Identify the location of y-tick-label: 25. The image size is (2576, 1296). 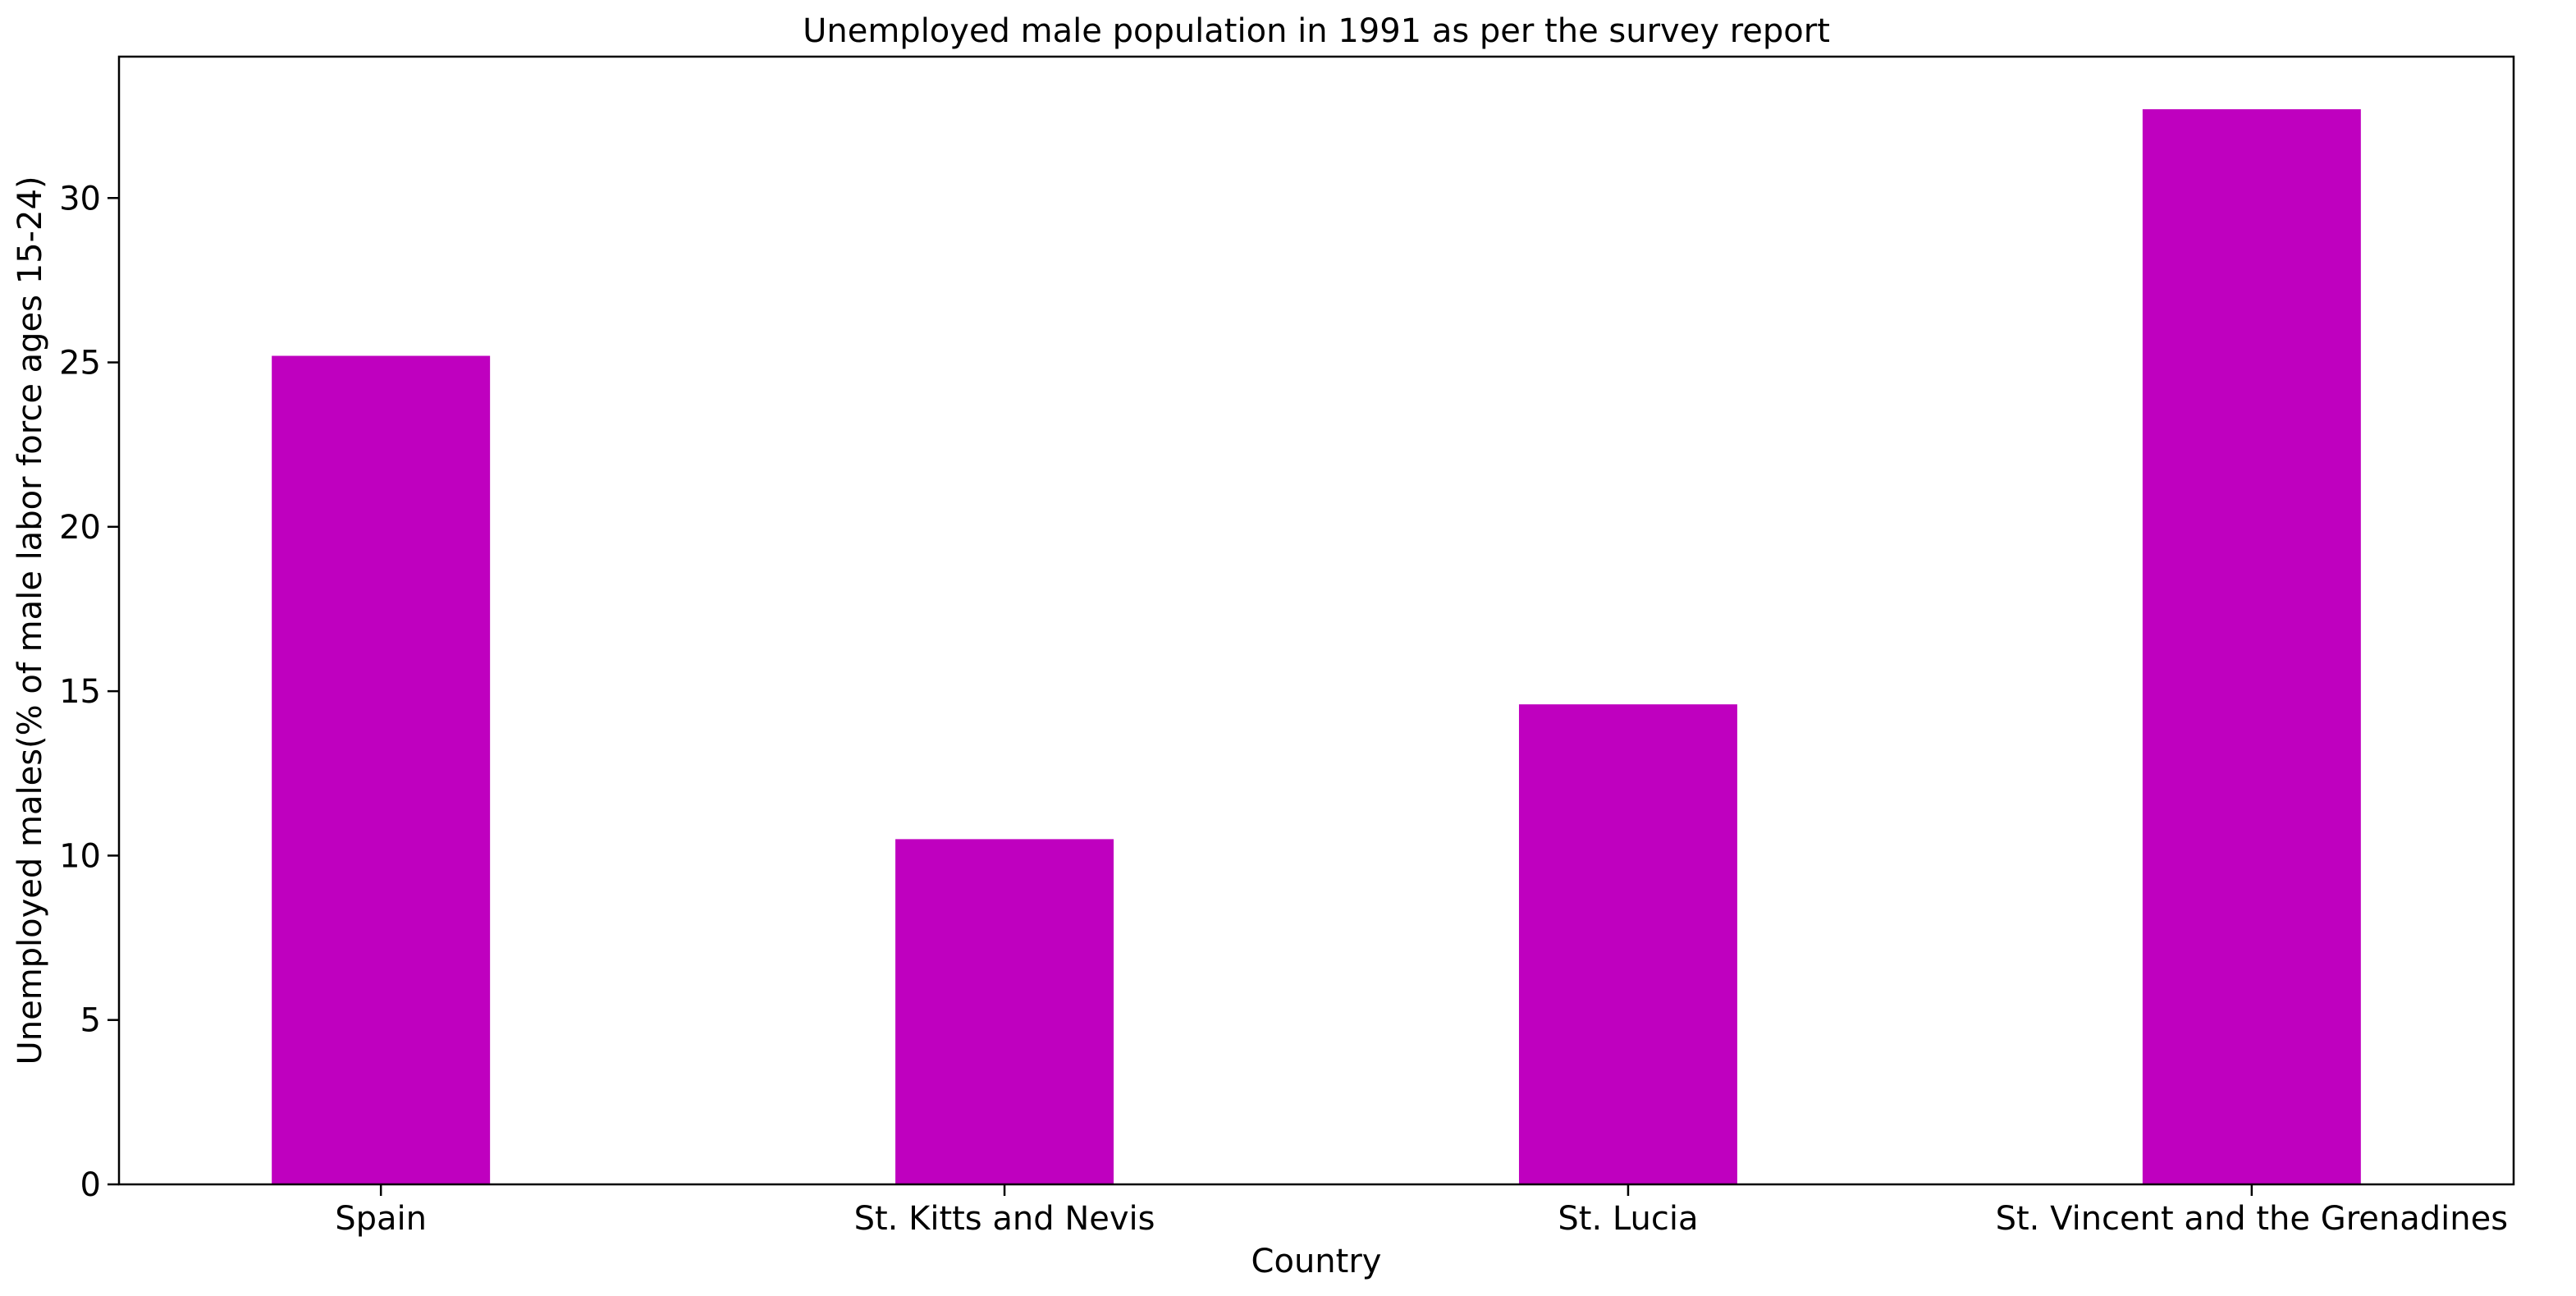
(80, 363).